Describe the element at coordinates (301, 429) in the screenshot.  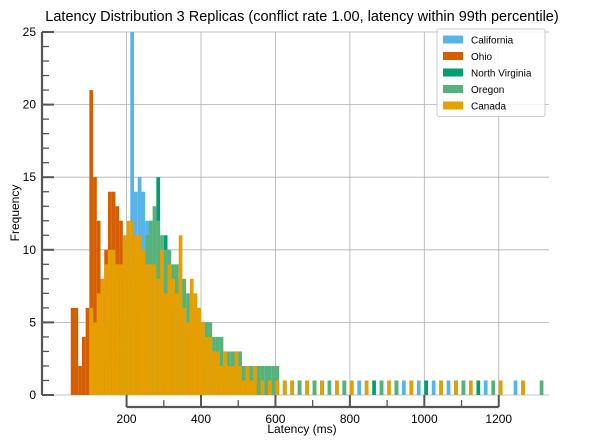
I see `x-axis-label: Latency (ms)` at that location.